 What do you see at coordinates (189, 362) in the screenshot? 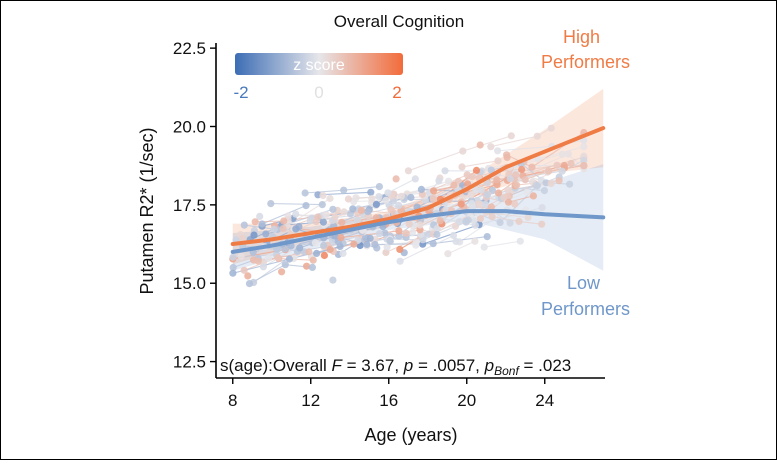
I see `y-tick-label: 12.5` at bounding box center [189, 362].